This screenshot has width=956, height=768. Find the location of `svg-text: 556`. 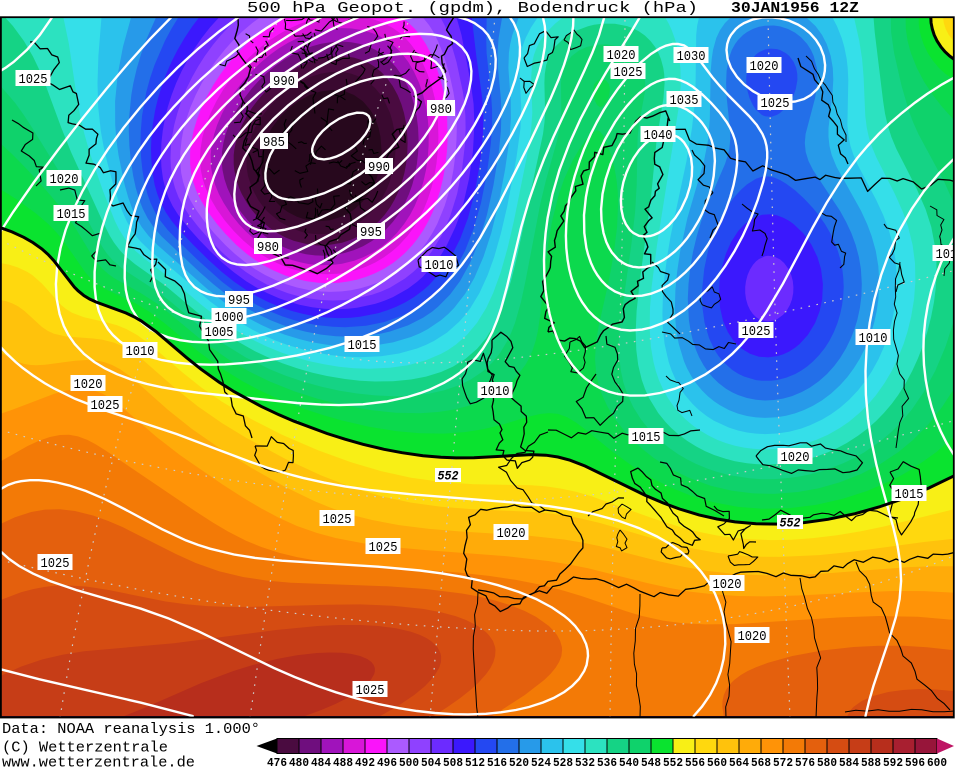

svg-text: 556 is located at coordinates (695, 762).